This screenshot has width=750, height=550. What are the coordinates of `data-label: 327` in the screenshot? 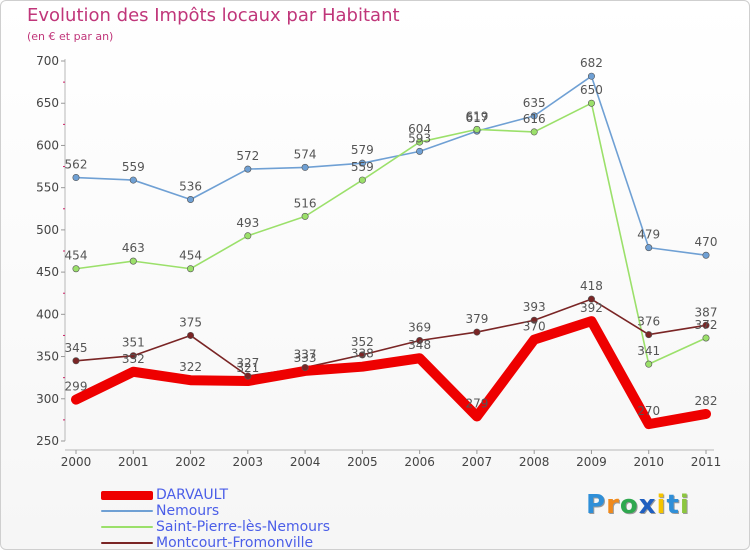 It's located at (247, 363).